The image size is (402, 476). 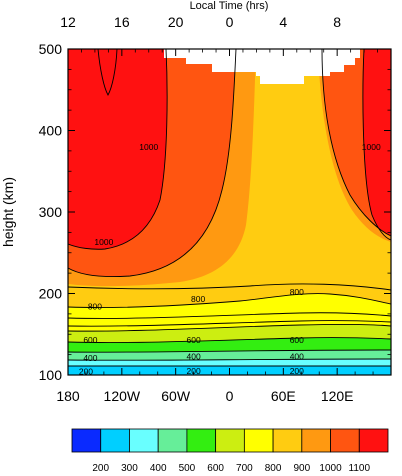 What do you see at coordinates (122, 396) in the screenshot?
I see `x-tick-label: 120W` at bounding box center [122, 396].